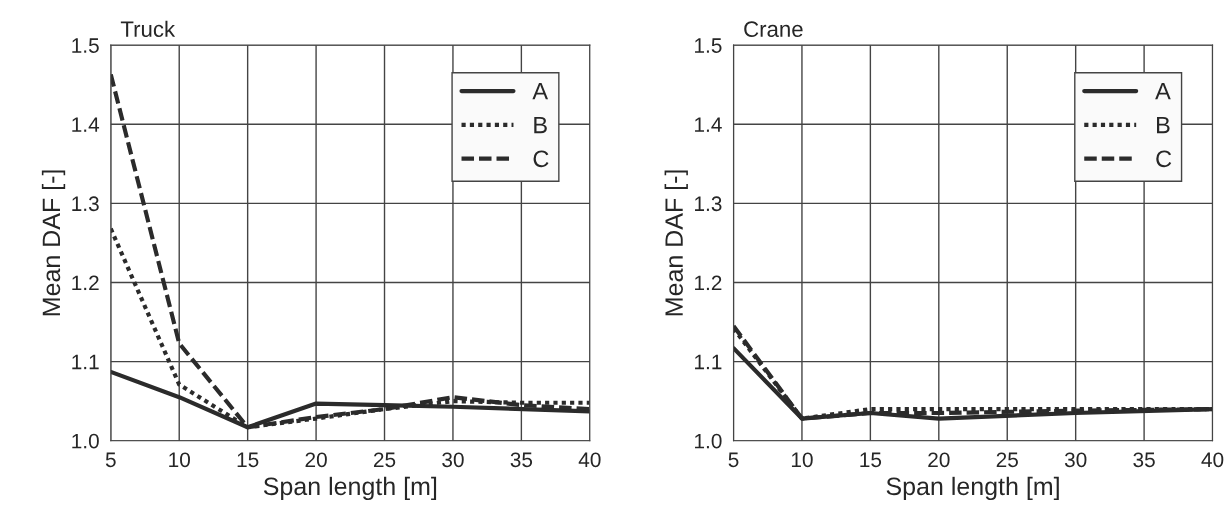  Describe the element at coordinates (148, 29) in the screenshot. I see `chart-title: Truck` at that location.